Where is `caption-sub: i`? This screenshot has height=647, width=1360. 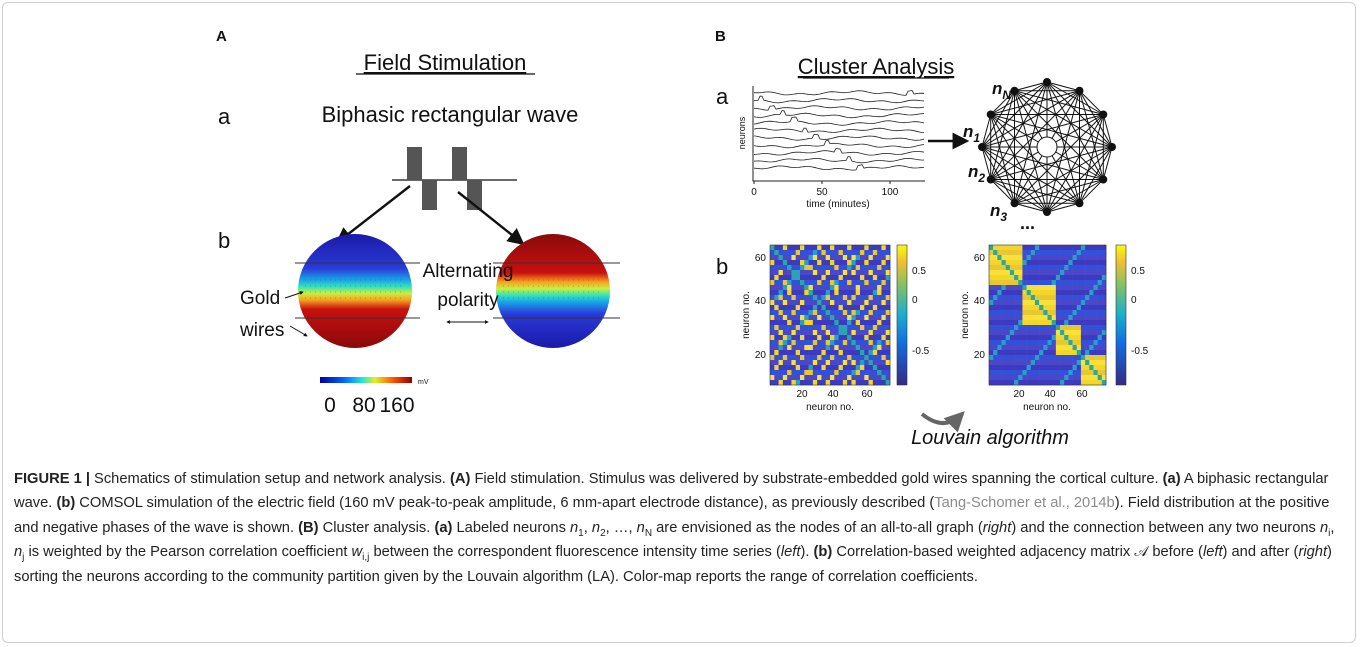
caption-sub: i is located at coordinates (1329, 533).